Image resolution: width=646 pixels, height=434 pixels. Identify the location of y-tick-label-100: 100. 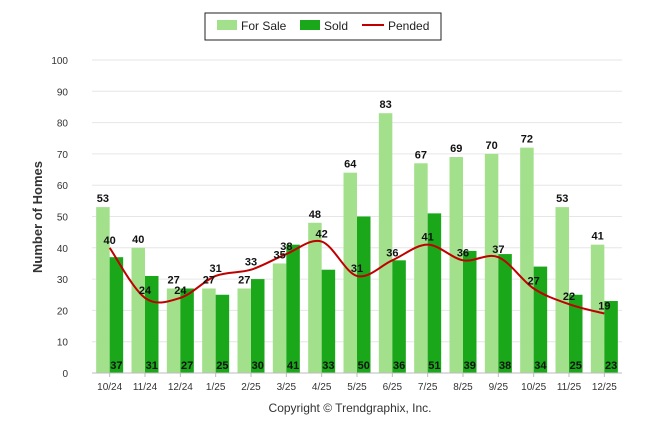
(59, 61).